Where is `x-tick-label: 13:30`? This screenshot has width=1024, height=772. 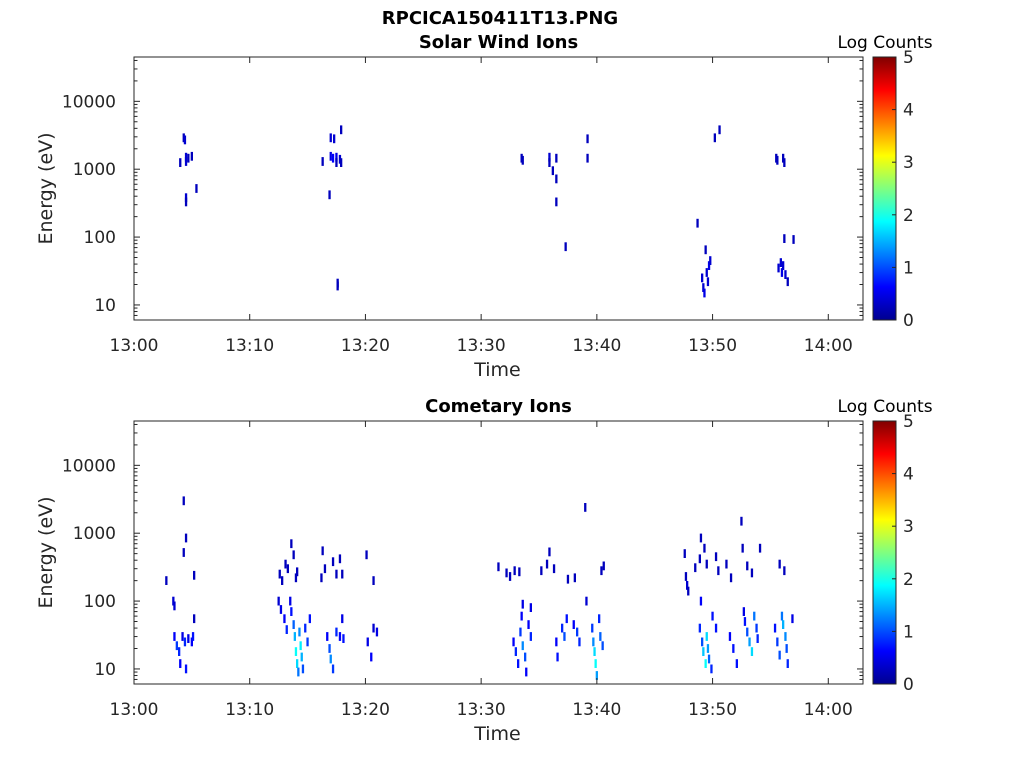 x-tick-label: 13:30 is located at coordinates (481, 710).